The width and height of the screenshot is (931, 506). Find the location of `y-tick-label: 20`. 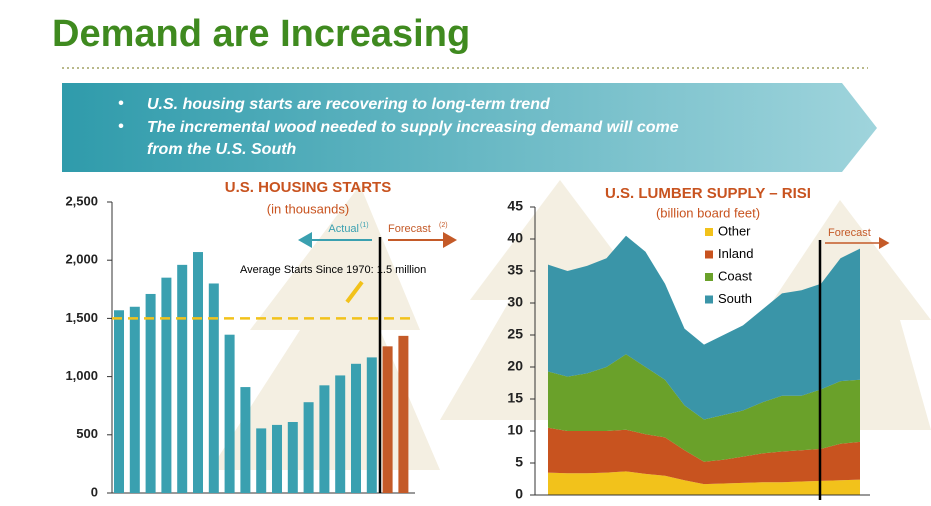

y-tick-label: 20 is located at coordinates (515, 366).